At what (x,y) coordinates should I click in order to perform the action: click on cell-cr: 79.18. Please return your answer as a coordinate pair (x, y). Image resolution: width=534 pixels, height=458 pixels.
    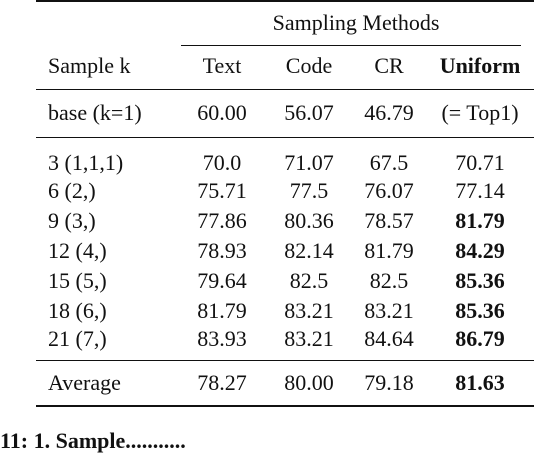
    Looking at the image, I should click on (389, 383).